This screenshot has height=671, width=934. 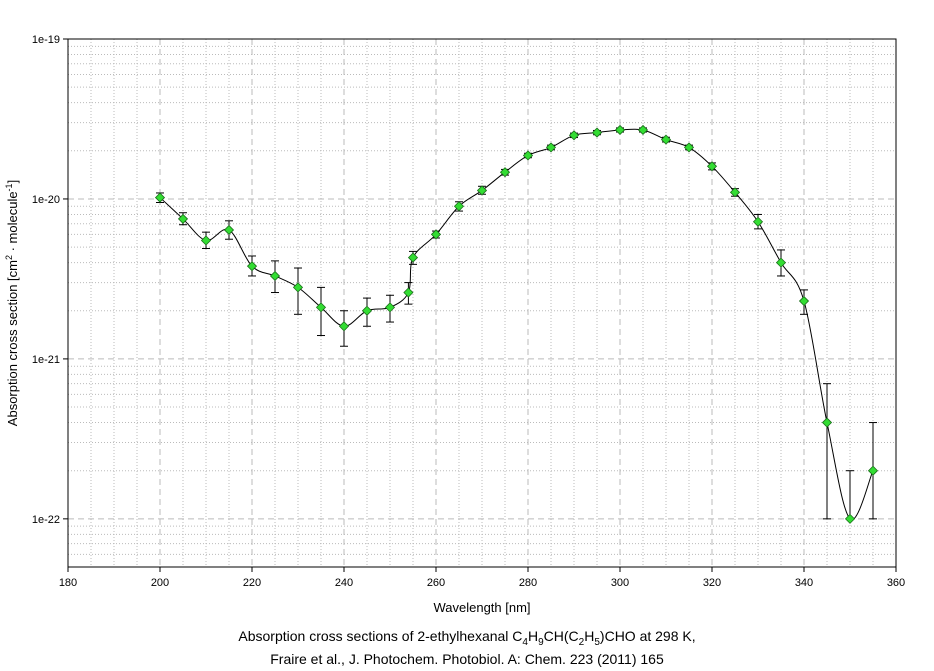 I want to click on x-tick-label: 340, so click(x=804, y=583).